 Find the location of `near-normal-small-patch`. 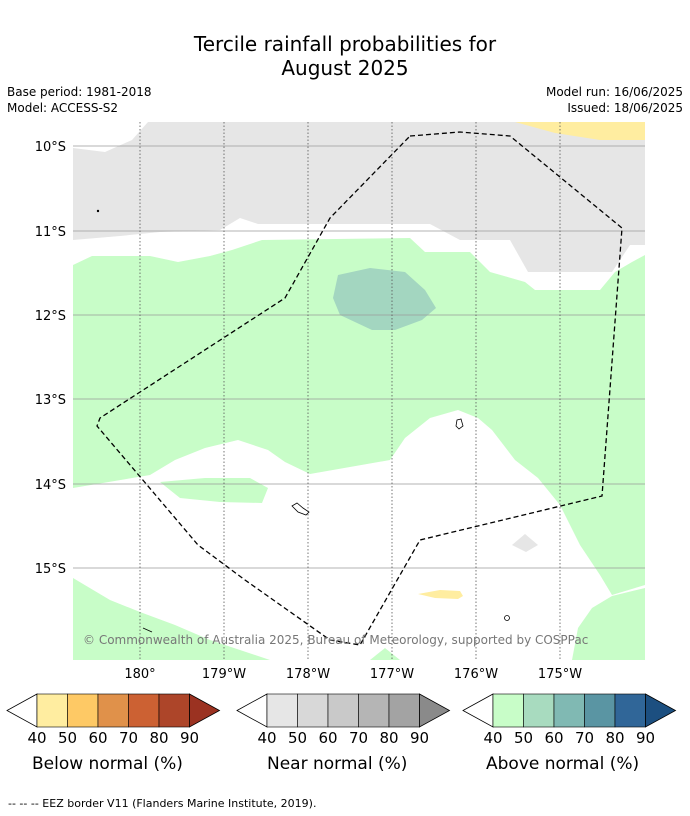

near-normal-small-patch is located at coordinates (525, 543).